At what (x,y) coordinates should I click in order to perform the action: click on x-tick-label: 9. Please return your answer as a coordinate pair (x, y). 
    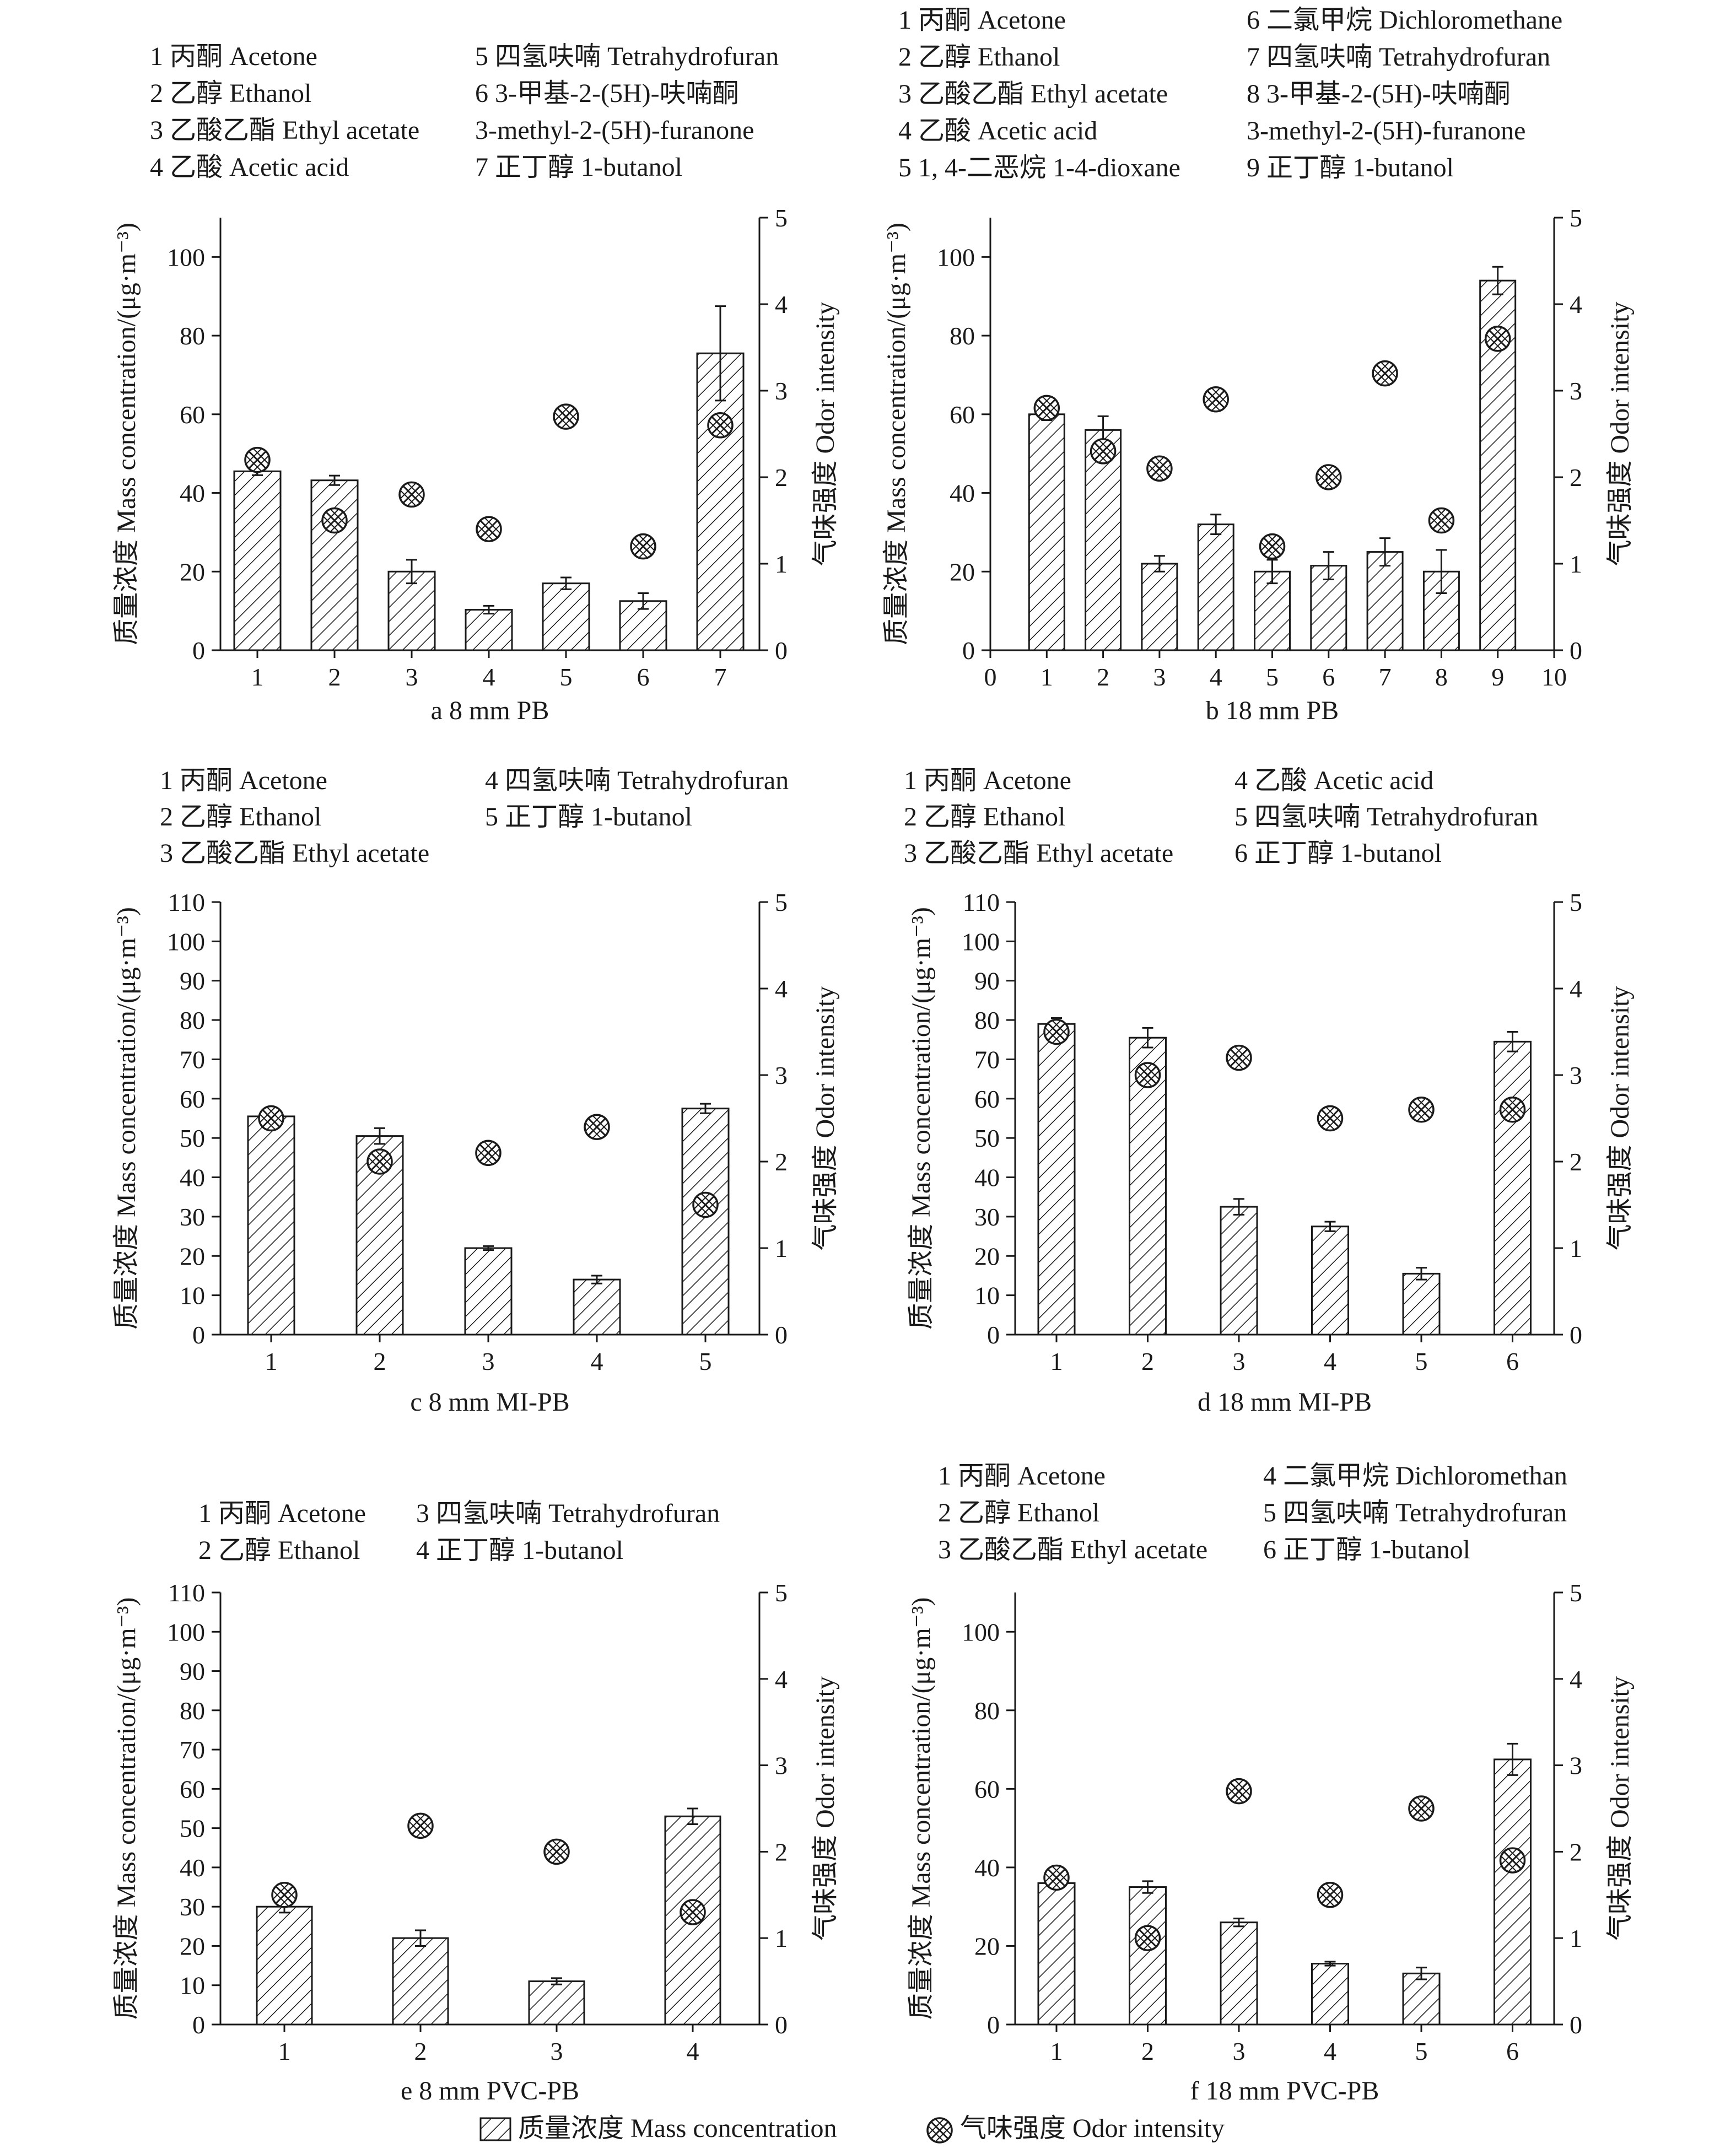
    Looking at the image, I should click on (1497, 677).